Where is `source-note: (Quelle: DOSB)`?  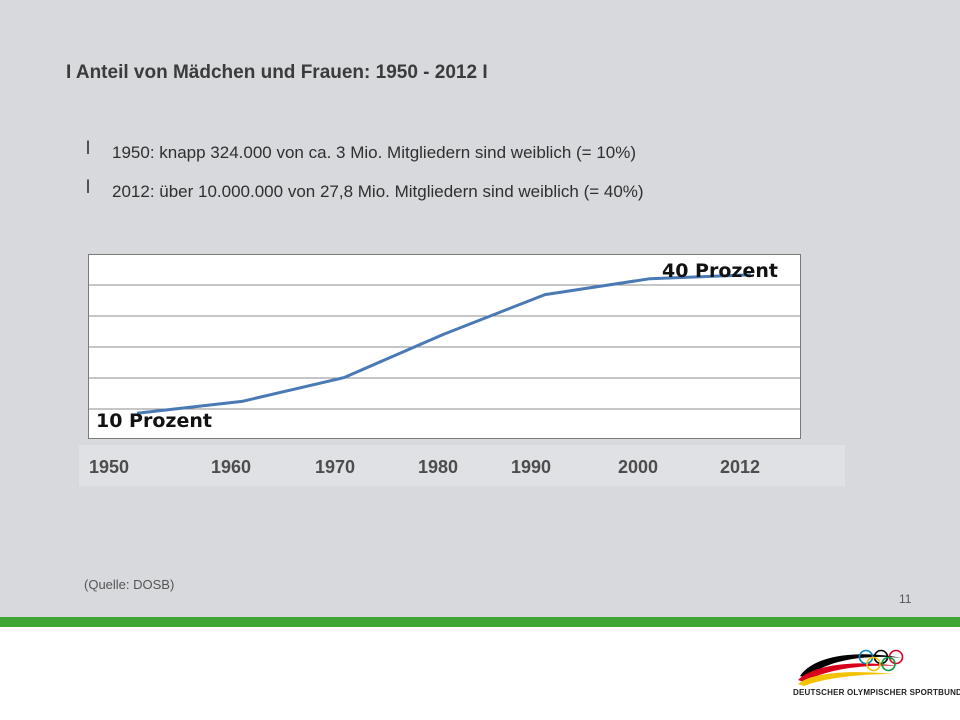 source-note: (Quelle: DOSB) is located at coordinates (129, 584).